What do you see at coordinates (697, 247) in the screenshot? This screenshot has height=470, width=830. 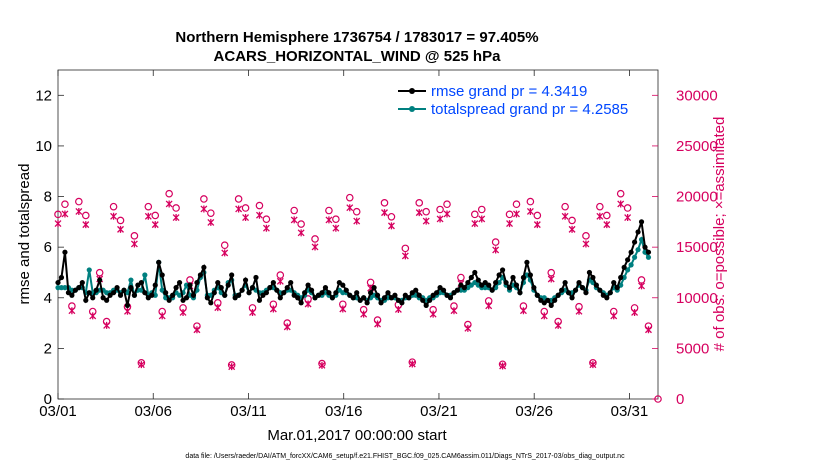 I see `y-right-tick-label: 15000` at bounding box center [697, 247].